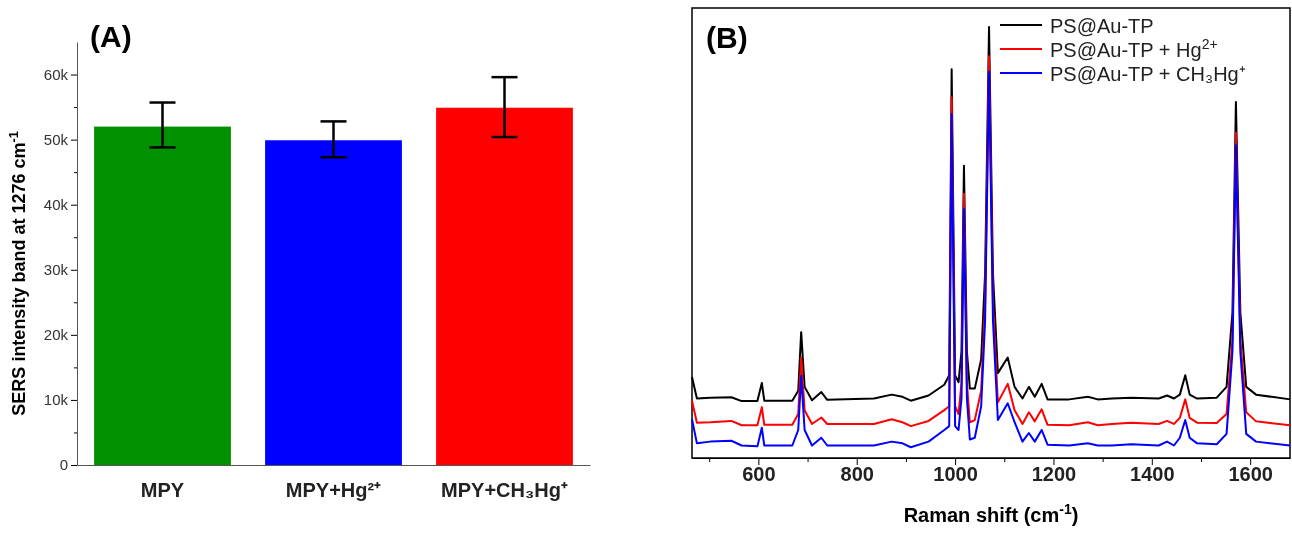  Describe the element at coordinates (504, 490) in the screenshot. I see `x-tick-label: MPY+CH₃Hg⁺` at that location.